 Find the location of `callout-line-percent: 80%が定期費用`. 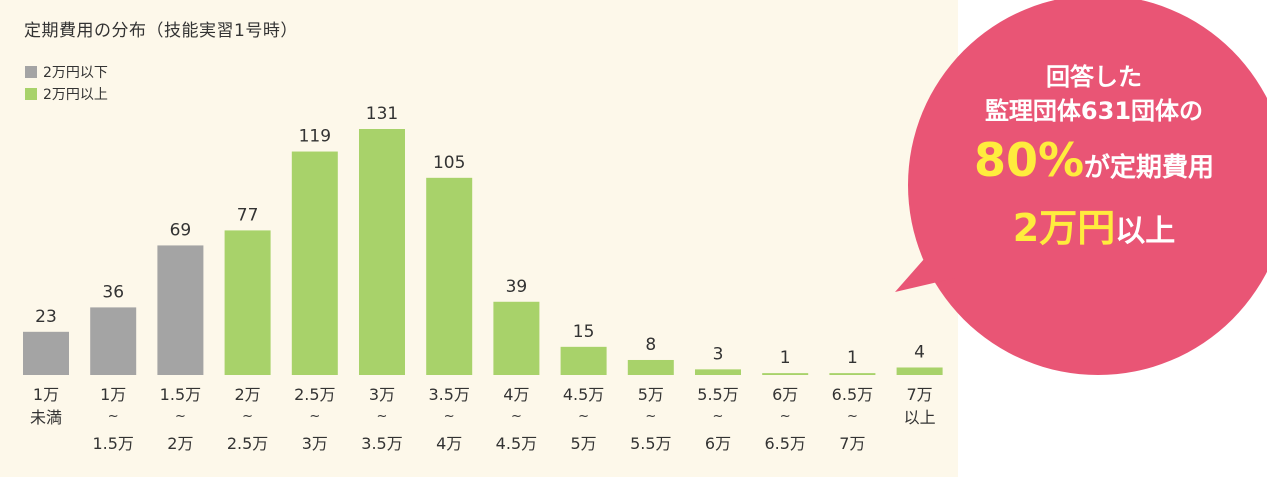

callout-line-percent: 80%が定期費用 is located at coordinates (1094, 164).